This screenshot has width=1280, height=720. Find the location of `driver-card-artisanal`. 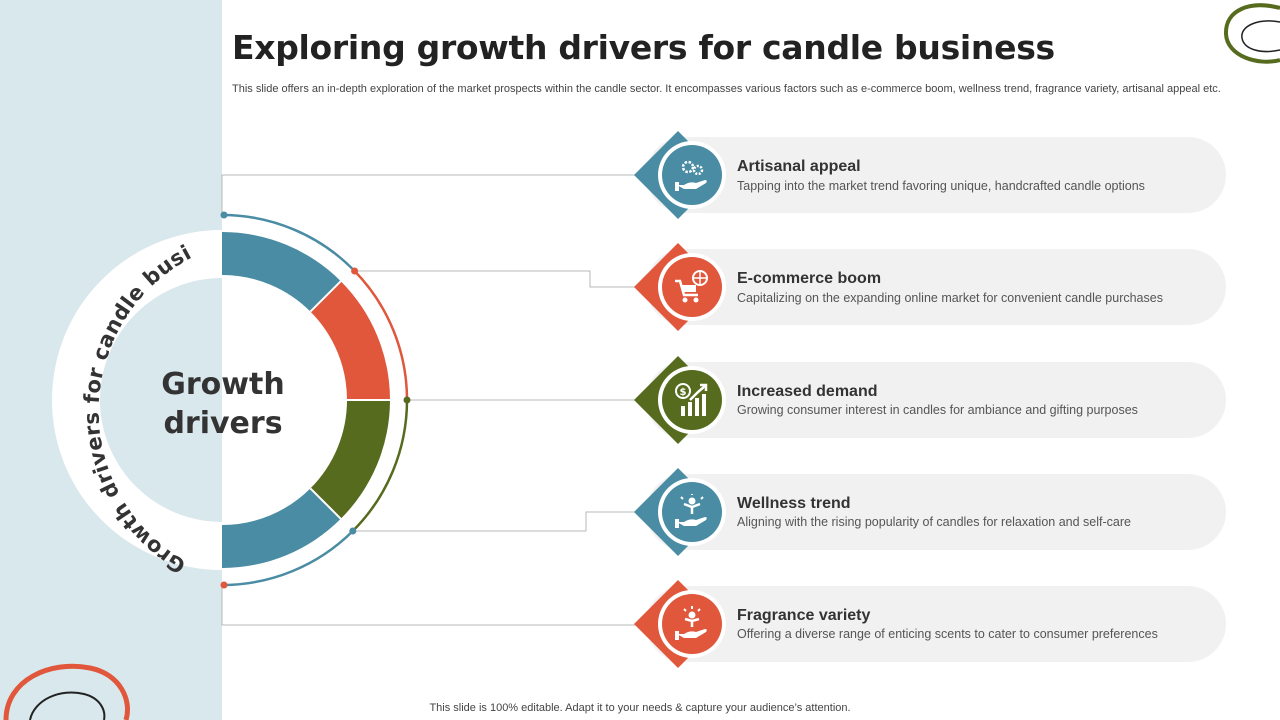

driver-card-artisanal is located at coordinates (936, 175).